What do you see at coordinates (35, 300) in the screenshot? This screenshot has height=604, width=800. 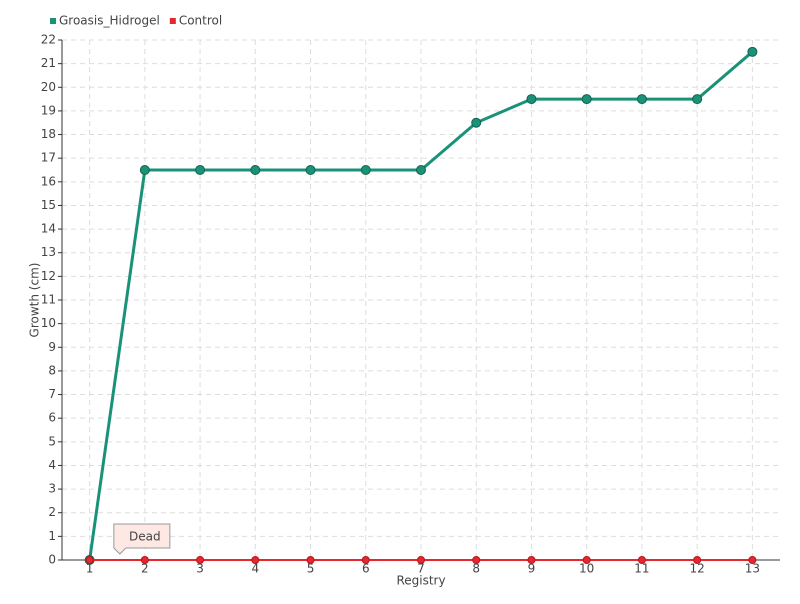 I see `y-axis-label: Growth (cm)` at bounding box center [35, 300].